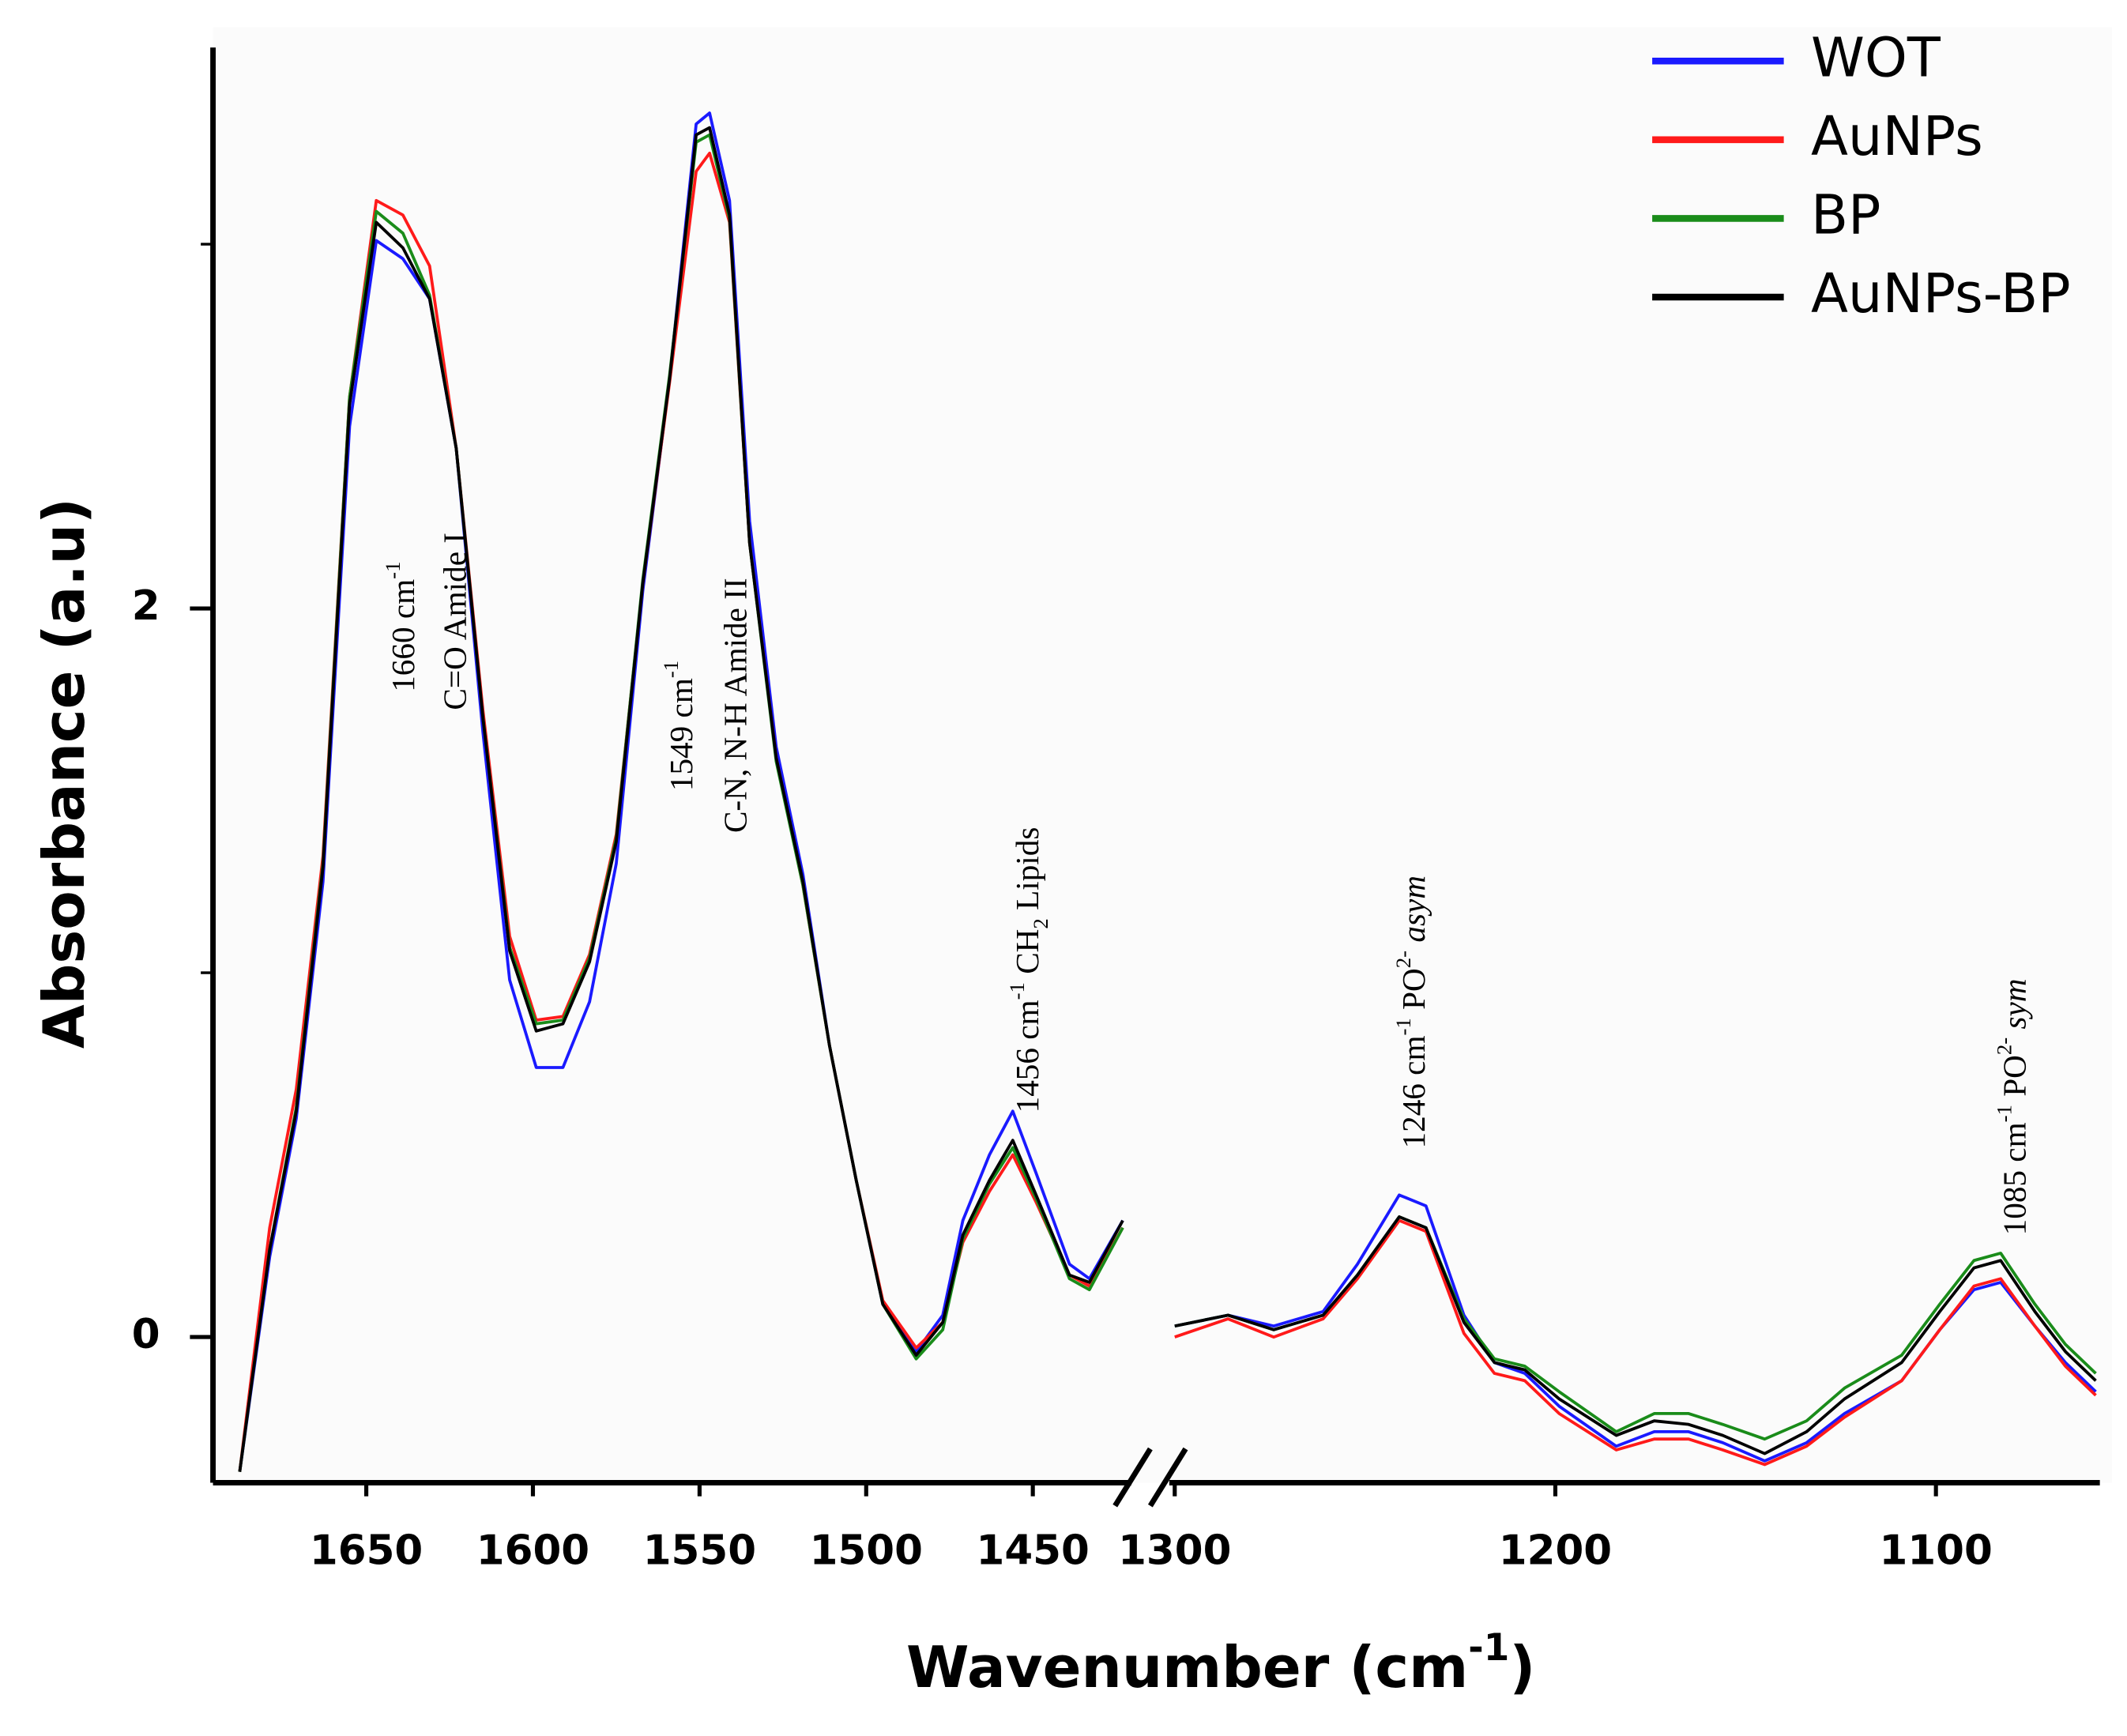 The image size is (2127, 1736). I want to click on x-tick-label: 1300, so click(1174, 1551).